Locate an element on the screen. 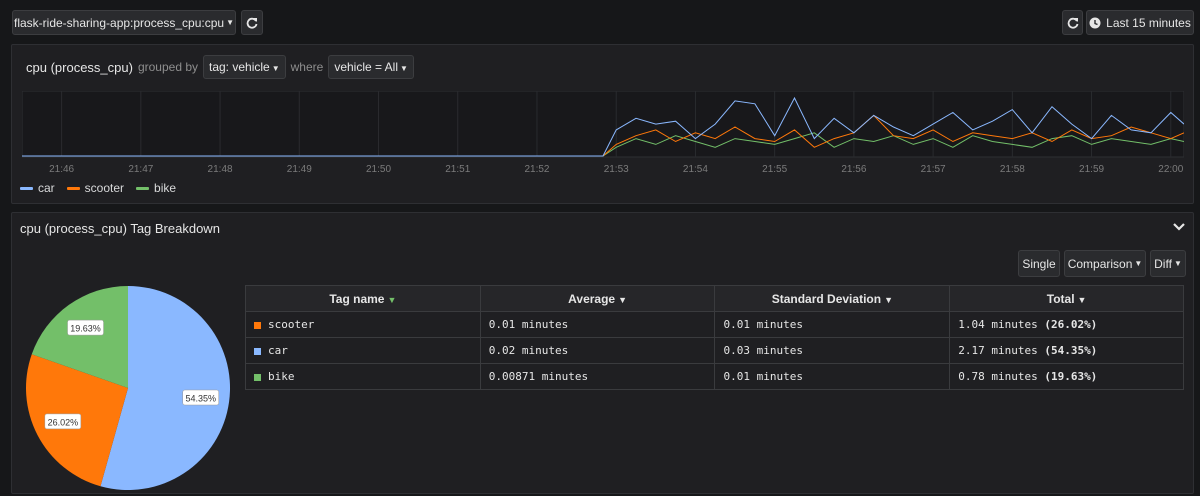 The image size is (1200, 496). x-tick-label: 21:57 is located at coordinates (933, 169).